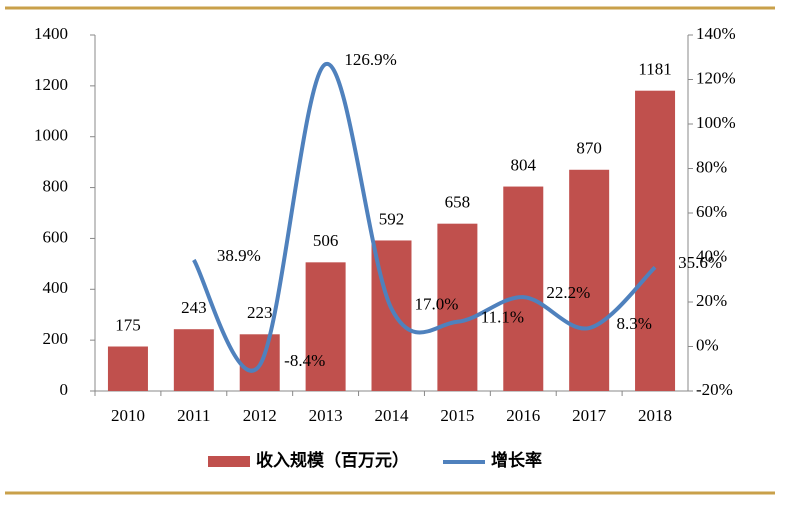 Image resolution: width=795 pixels, height=510 pixels. What do you see at coordinates (64, 389) in the screenshot?
I see `y-tick-label: 0` at bounding box center [64, 389].